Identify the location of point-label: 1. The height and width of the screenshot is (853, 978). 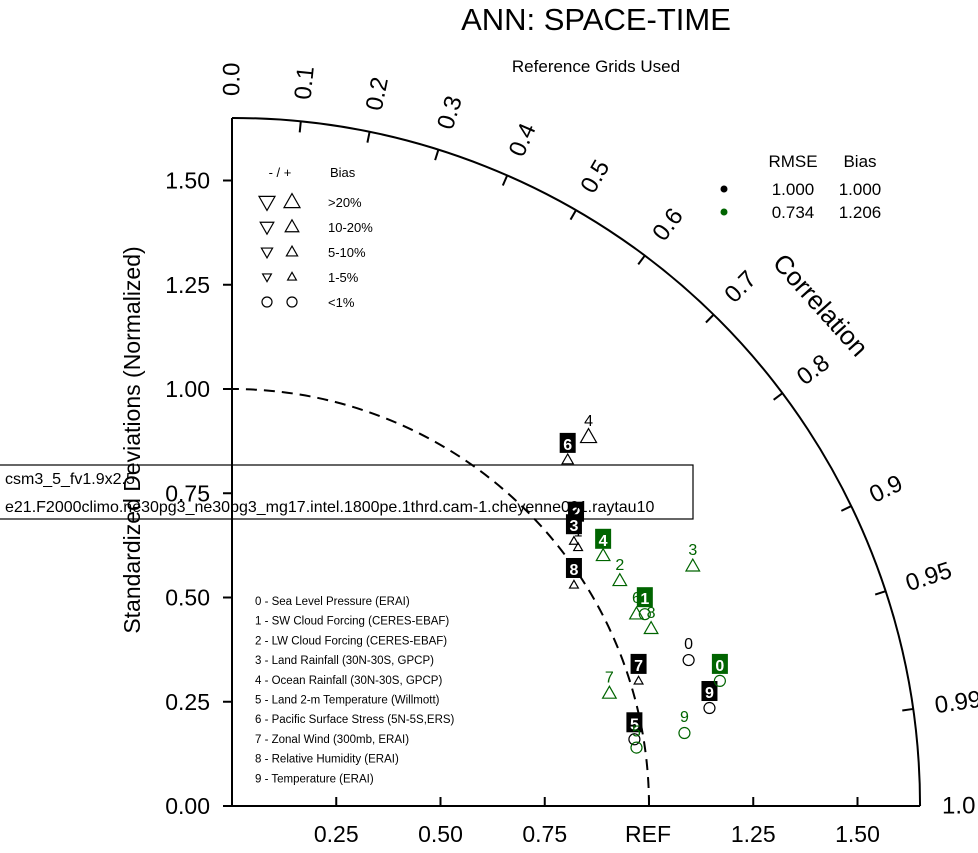
(644, 599).